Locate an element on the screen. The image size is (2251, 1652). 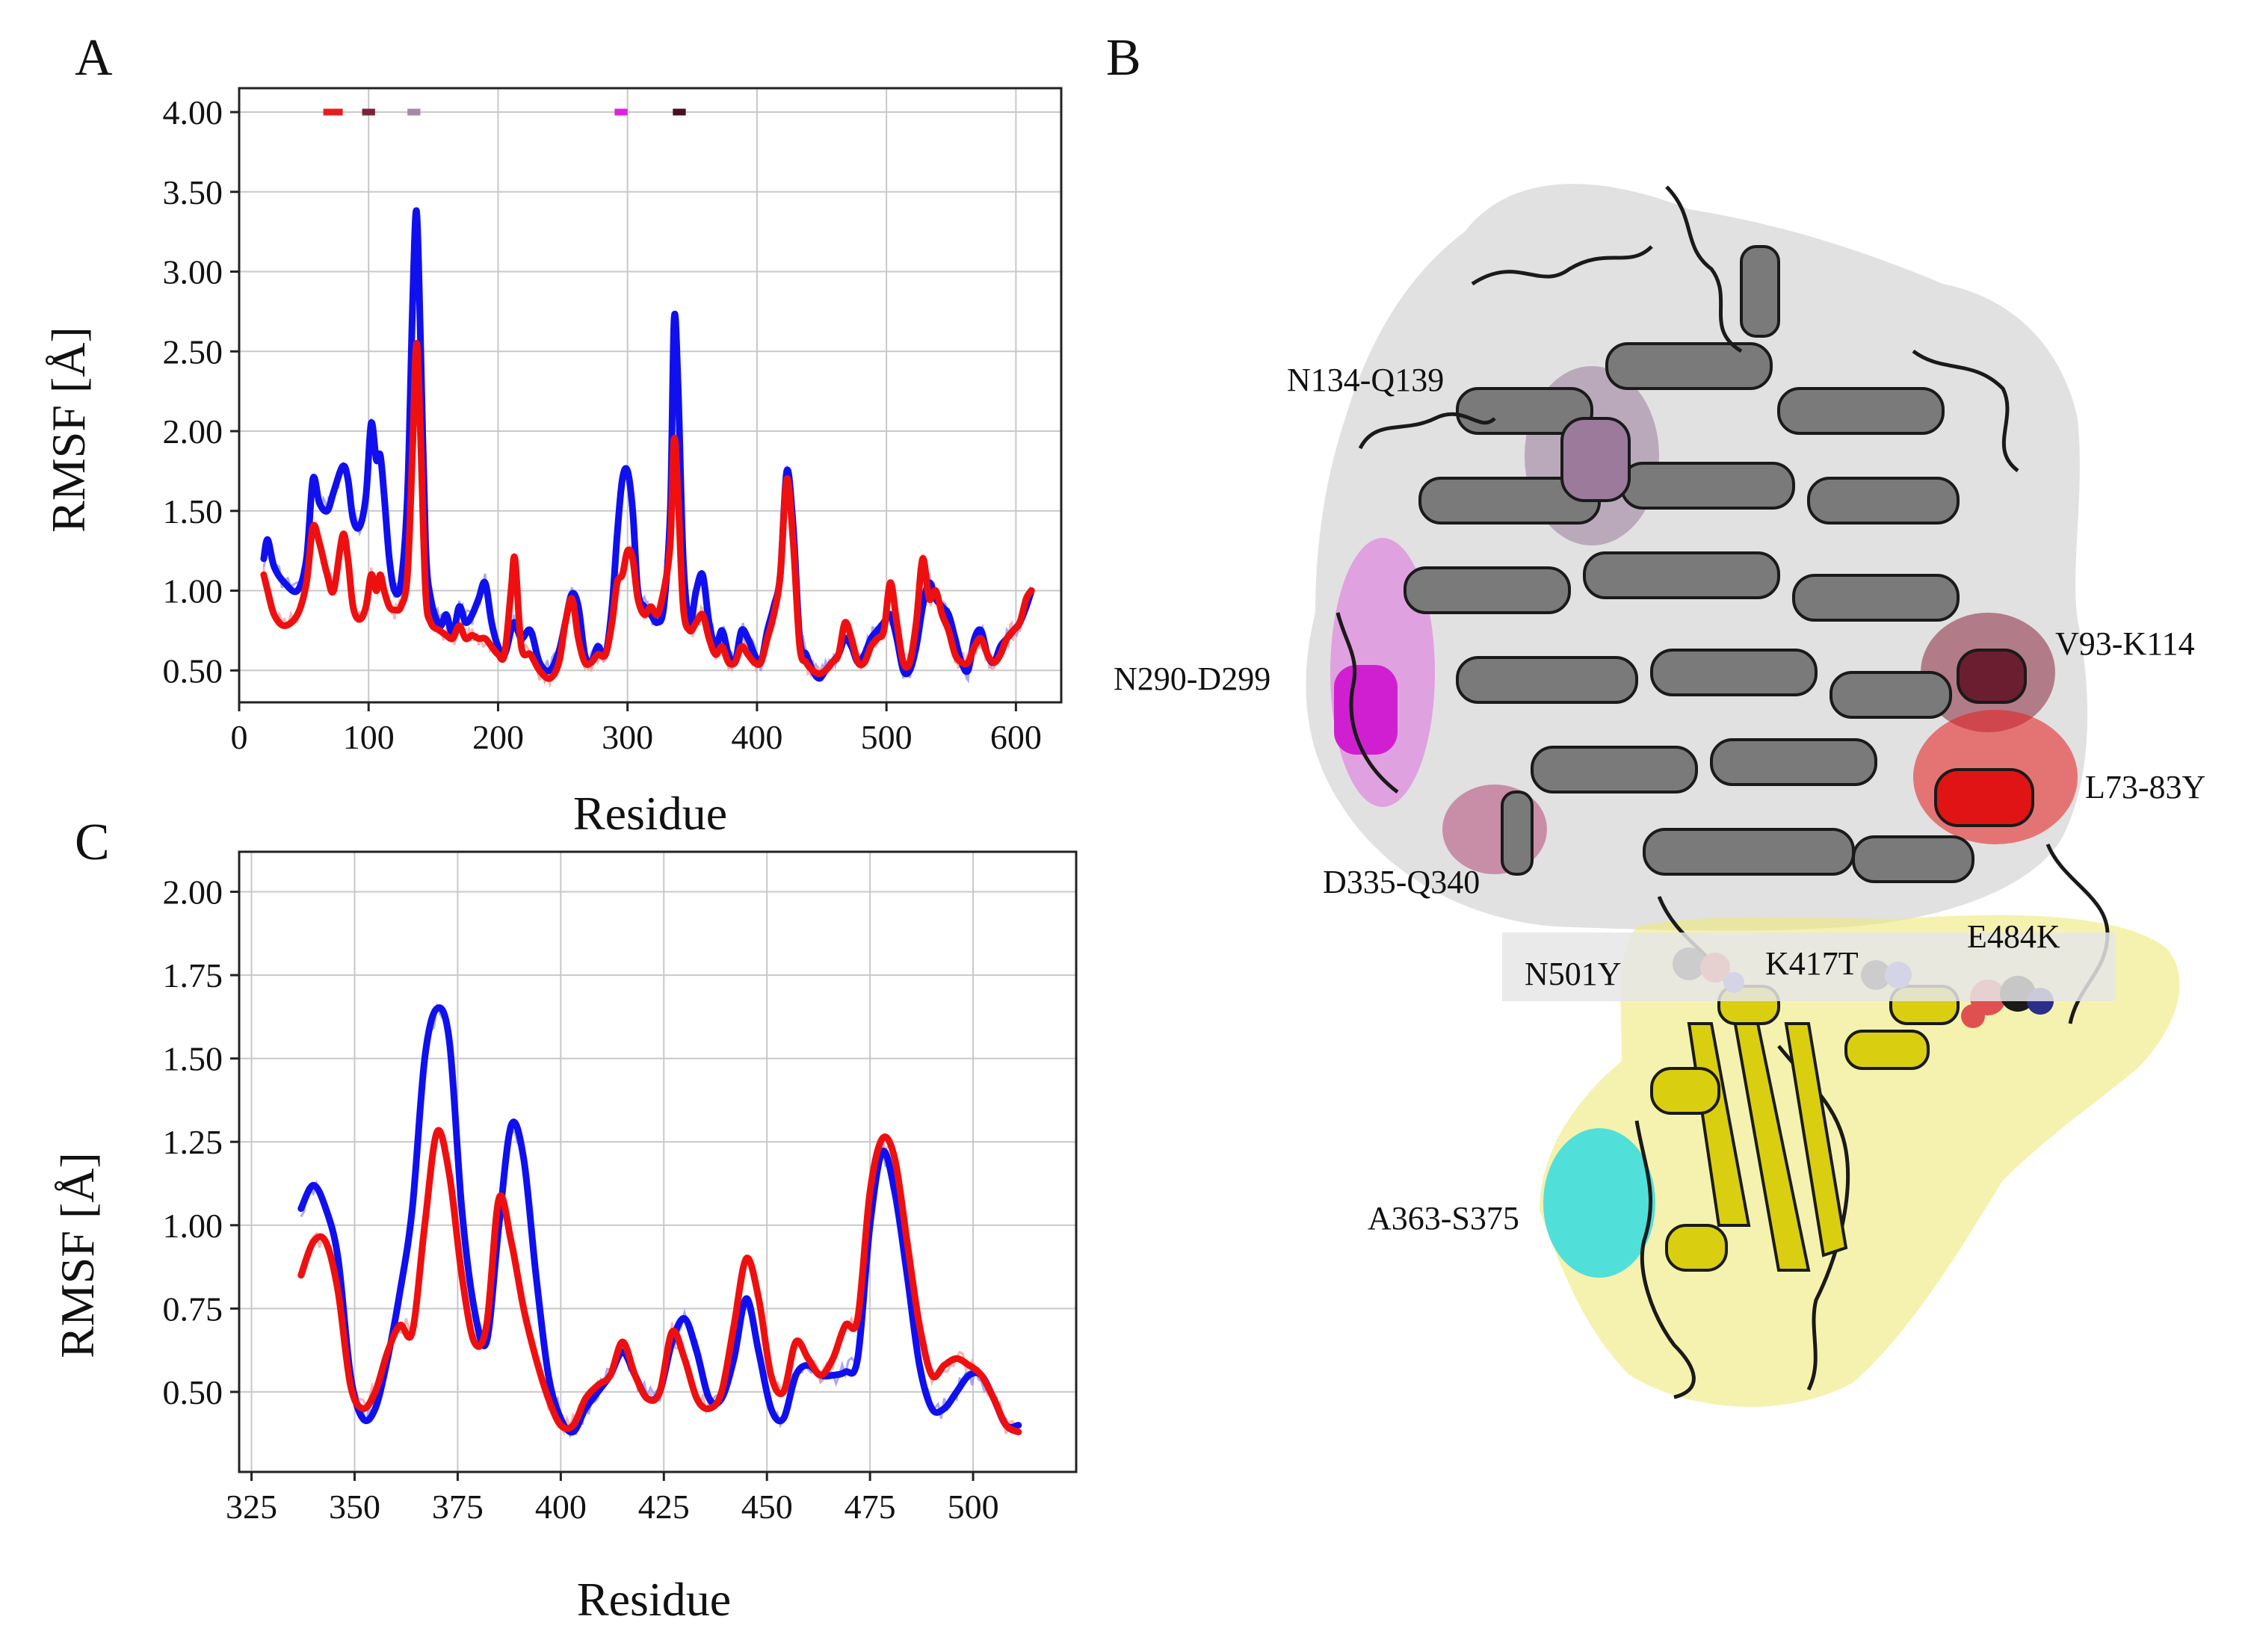
chart-c-y-tick-label: 1.25 is located at coordinates (193, 1142).